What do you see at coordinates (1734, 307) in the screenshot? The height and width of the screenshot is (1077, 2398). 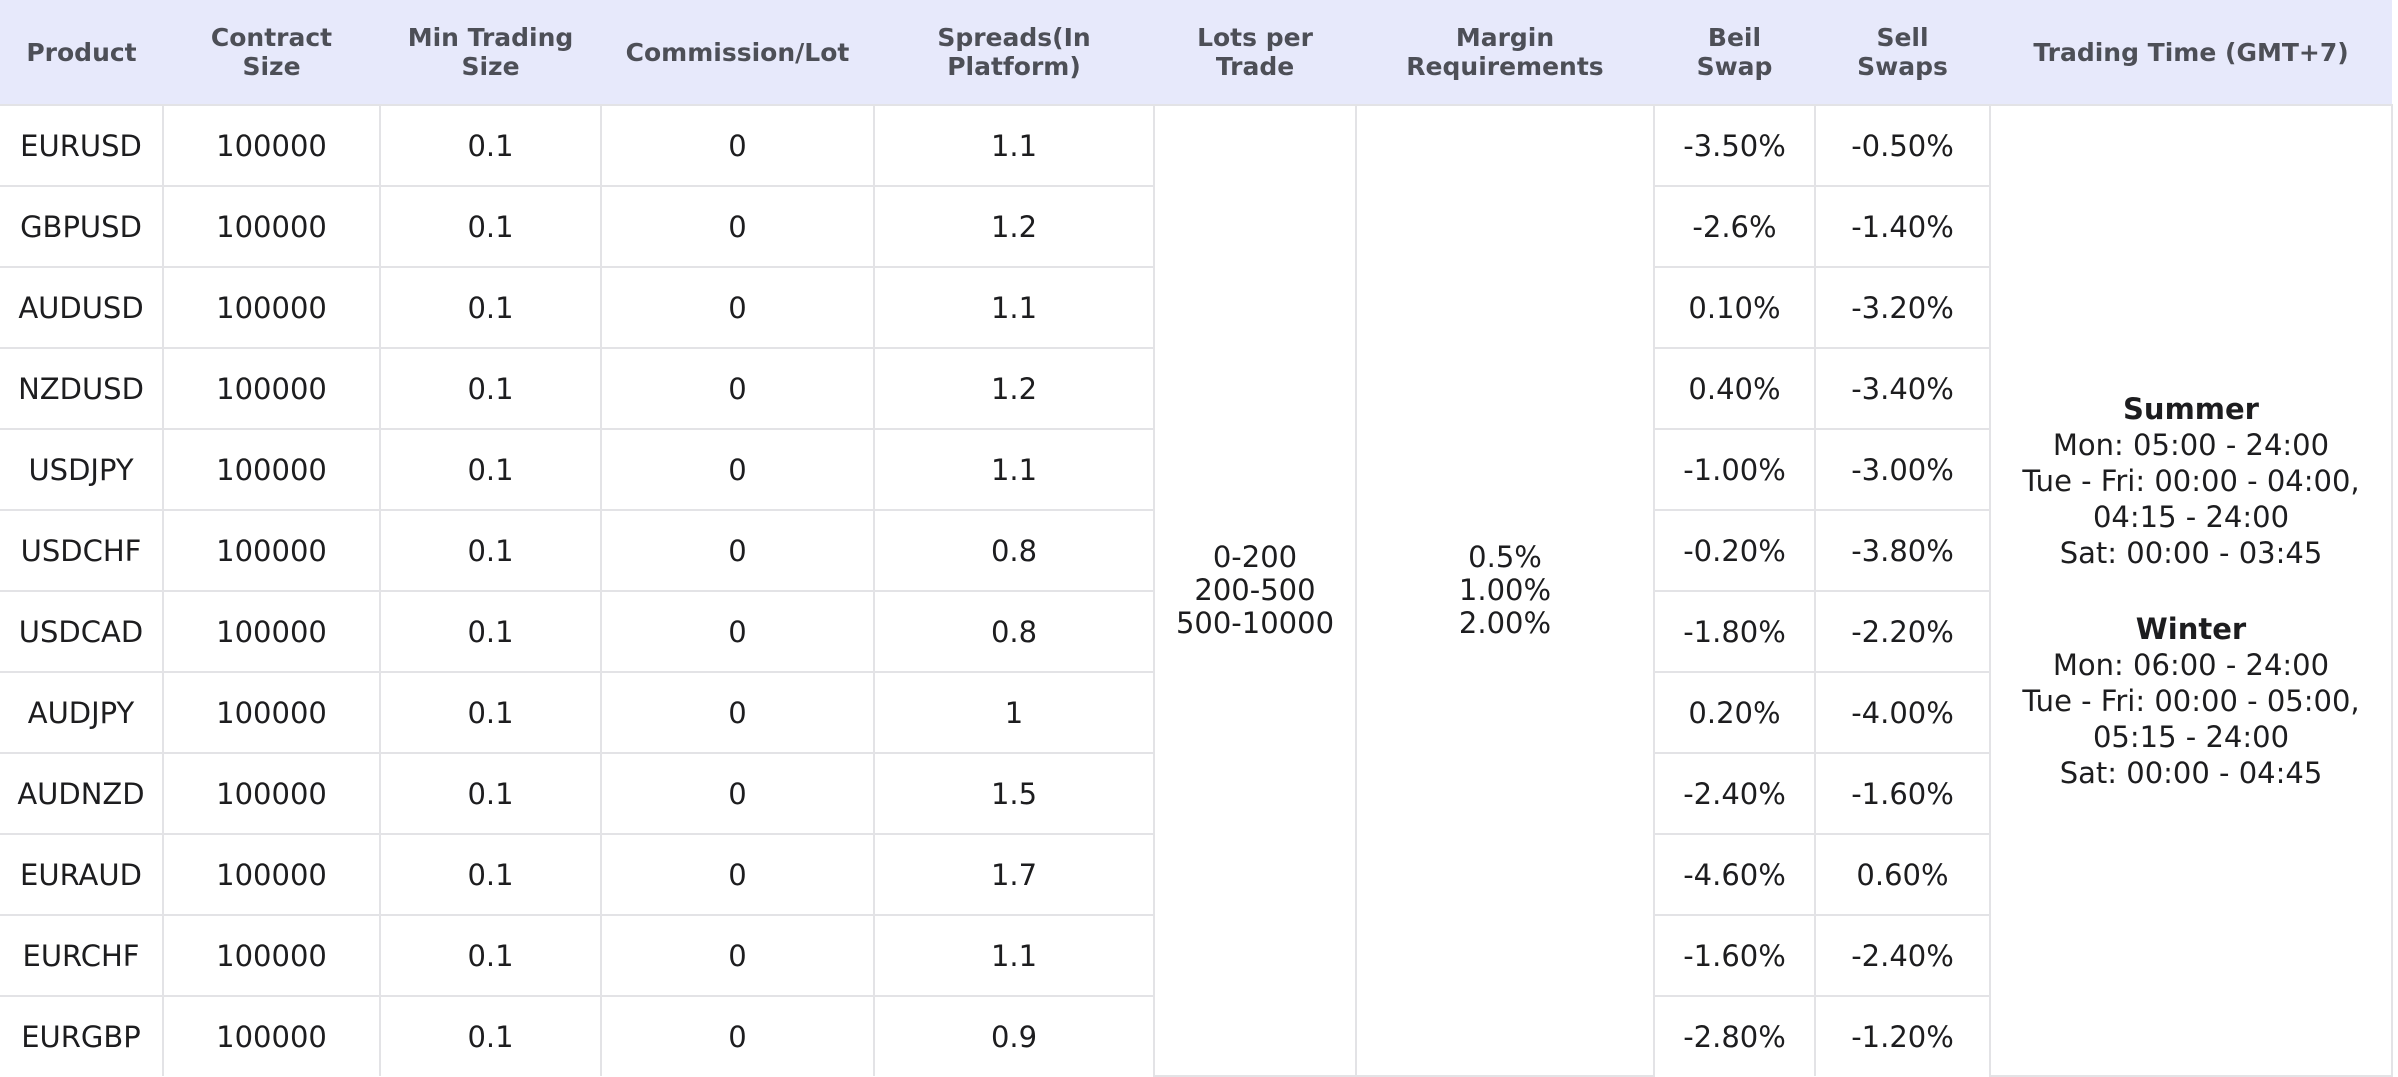 I see `buy-swap-cell: 0.10%` at bounding box center [1734, 307].